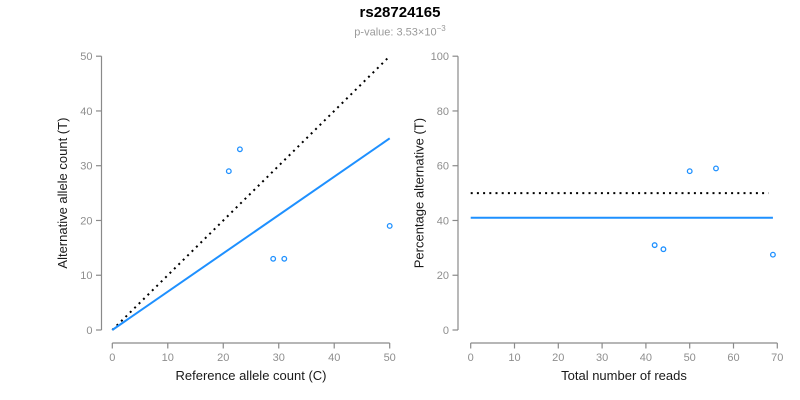 The height and width of the screenshot is (400, 800). I want to click on right-y-tick-label: 40, so click(443, 221).